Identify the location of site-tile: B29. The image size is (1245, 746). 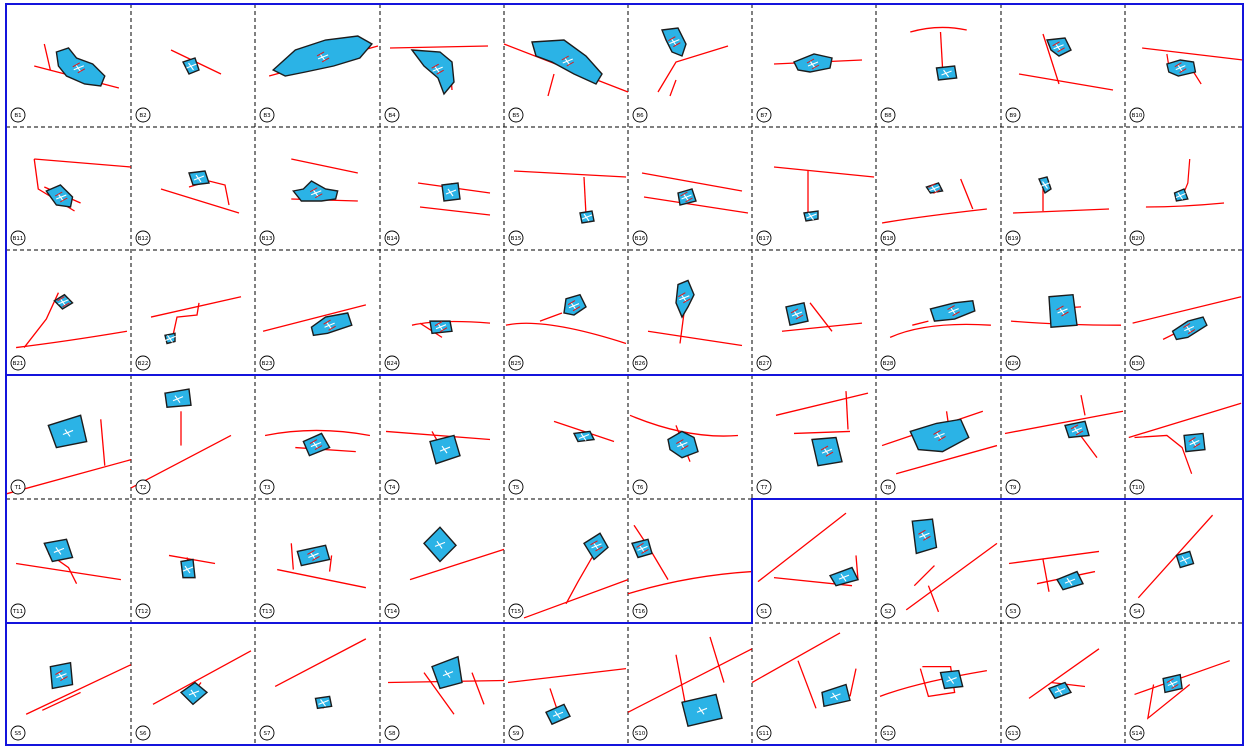
(1063, 332).